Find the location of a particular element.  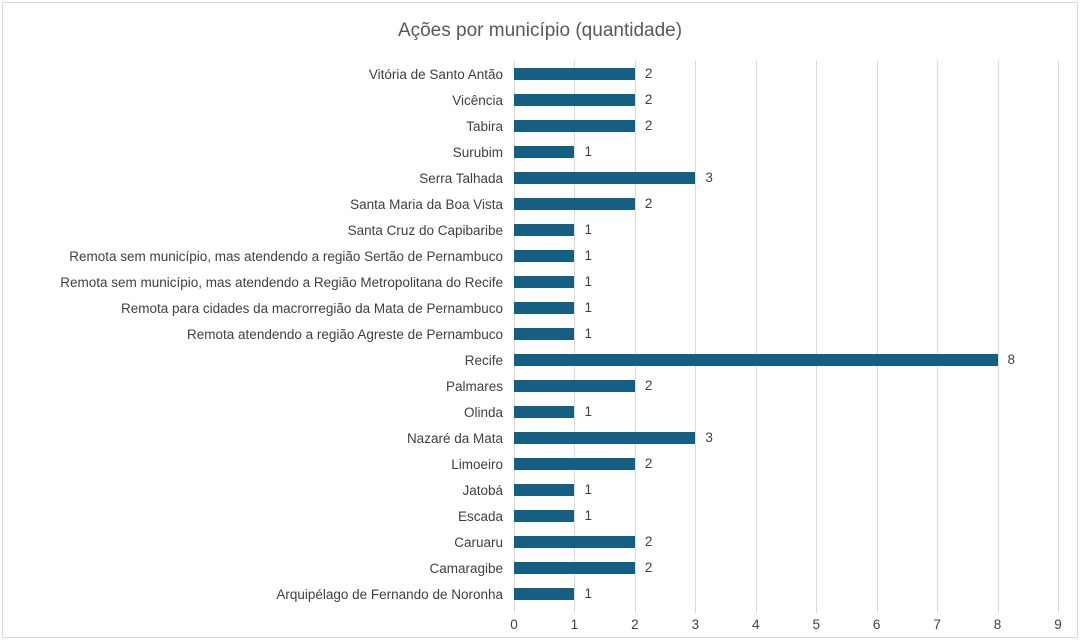

x-tick-label: 1 is located at coordinates (574, 624).